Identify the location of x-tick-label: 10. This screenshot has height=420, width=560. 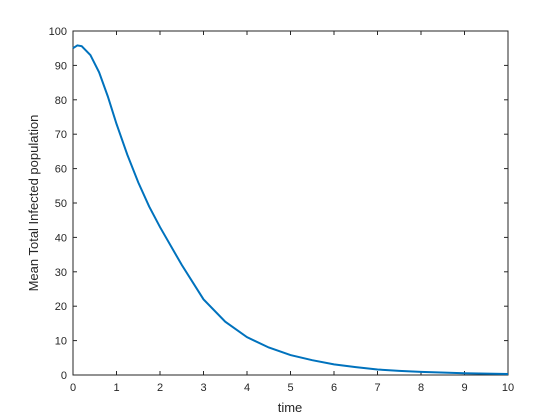
(508, 388).